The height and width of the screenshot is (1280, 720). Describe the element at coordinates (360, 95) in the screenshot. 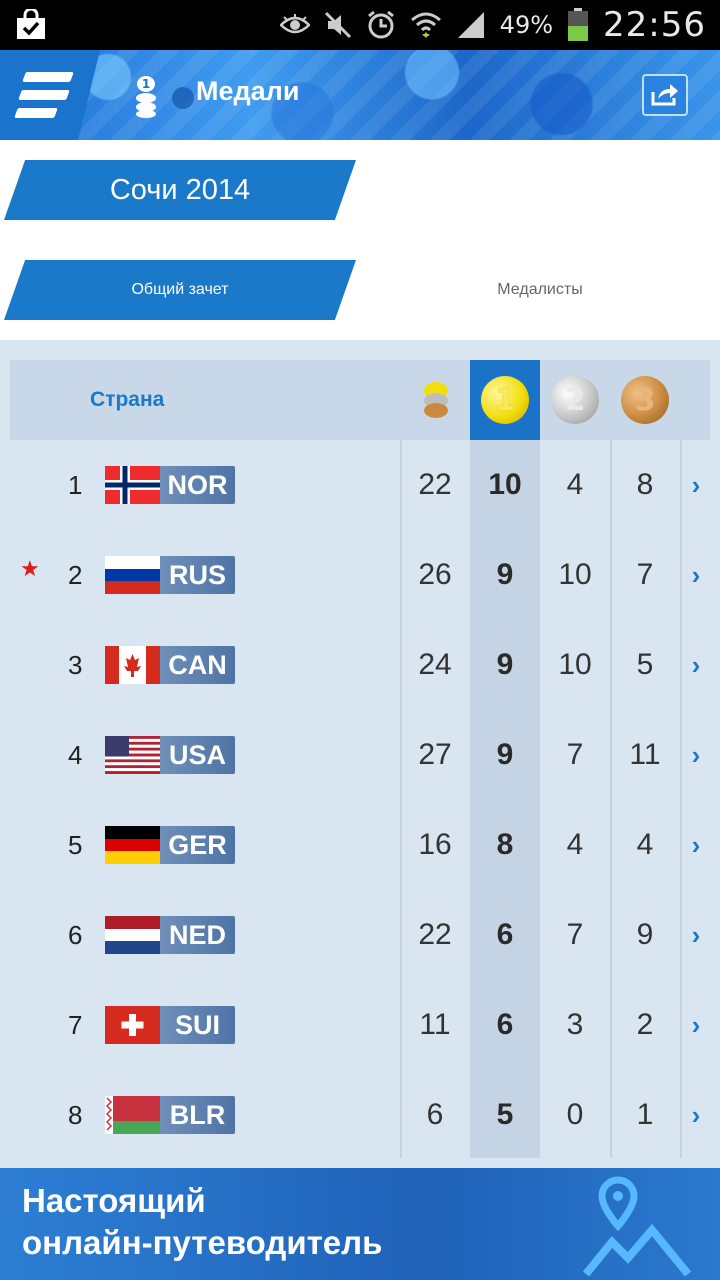

I see `app-header: 1 Медали` at that location.